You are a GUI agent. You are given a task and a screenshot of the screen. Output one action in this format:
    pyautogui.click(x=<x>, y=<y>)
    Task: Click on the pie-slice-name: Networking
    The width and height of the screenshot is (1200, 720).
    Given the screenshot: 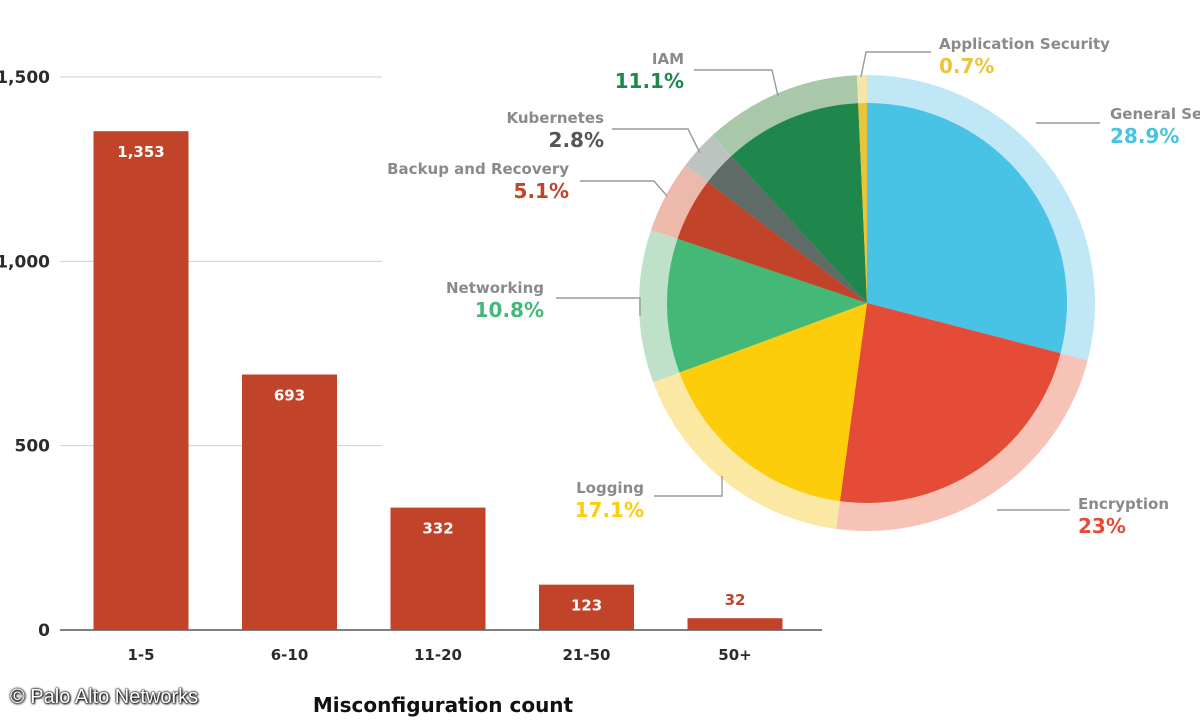 What is the action you would take?
    pyautogui.click(x=495, y=288)
    